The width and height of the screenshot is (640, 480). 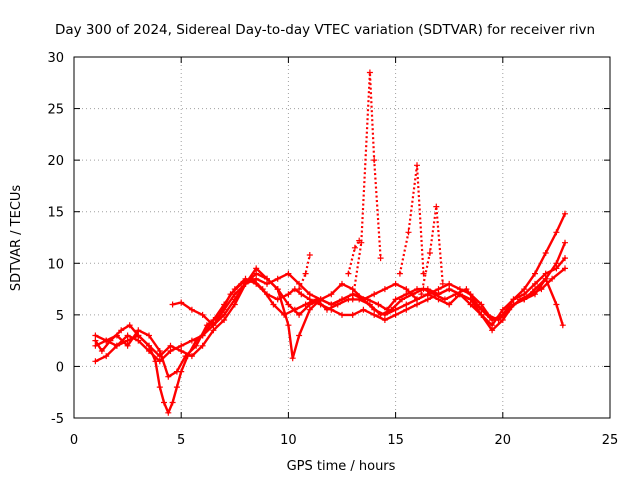 What do you see at coordinates (55, 213) in the screenshot?
I see `y-tick-label: 15` at bounding box center [55, 213].